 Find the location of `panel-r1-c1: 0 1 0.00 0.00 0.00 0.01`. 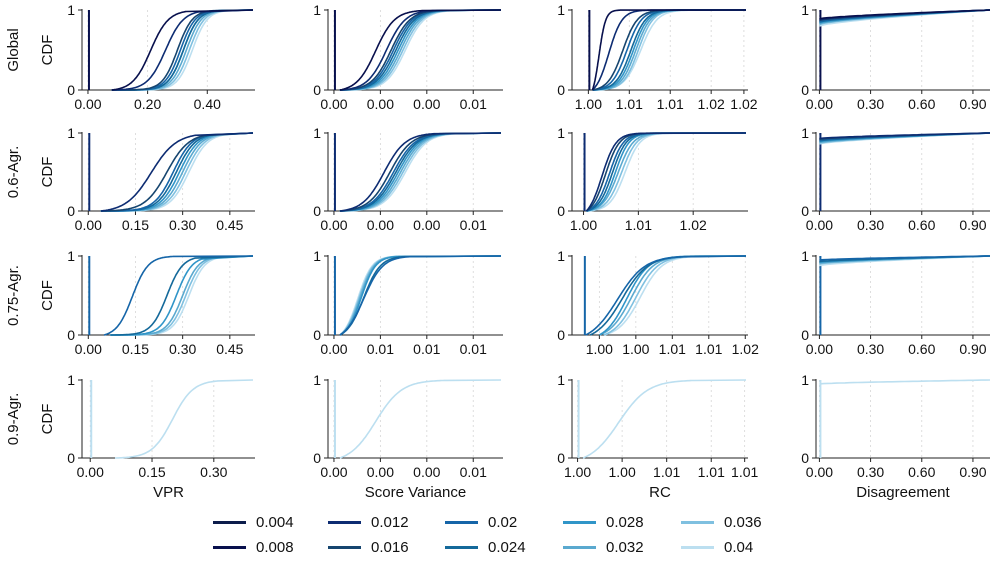

panel-r1-c1: 0 1 0.00 0.00 0.00 0.01 is located at coordinates (408, 179).